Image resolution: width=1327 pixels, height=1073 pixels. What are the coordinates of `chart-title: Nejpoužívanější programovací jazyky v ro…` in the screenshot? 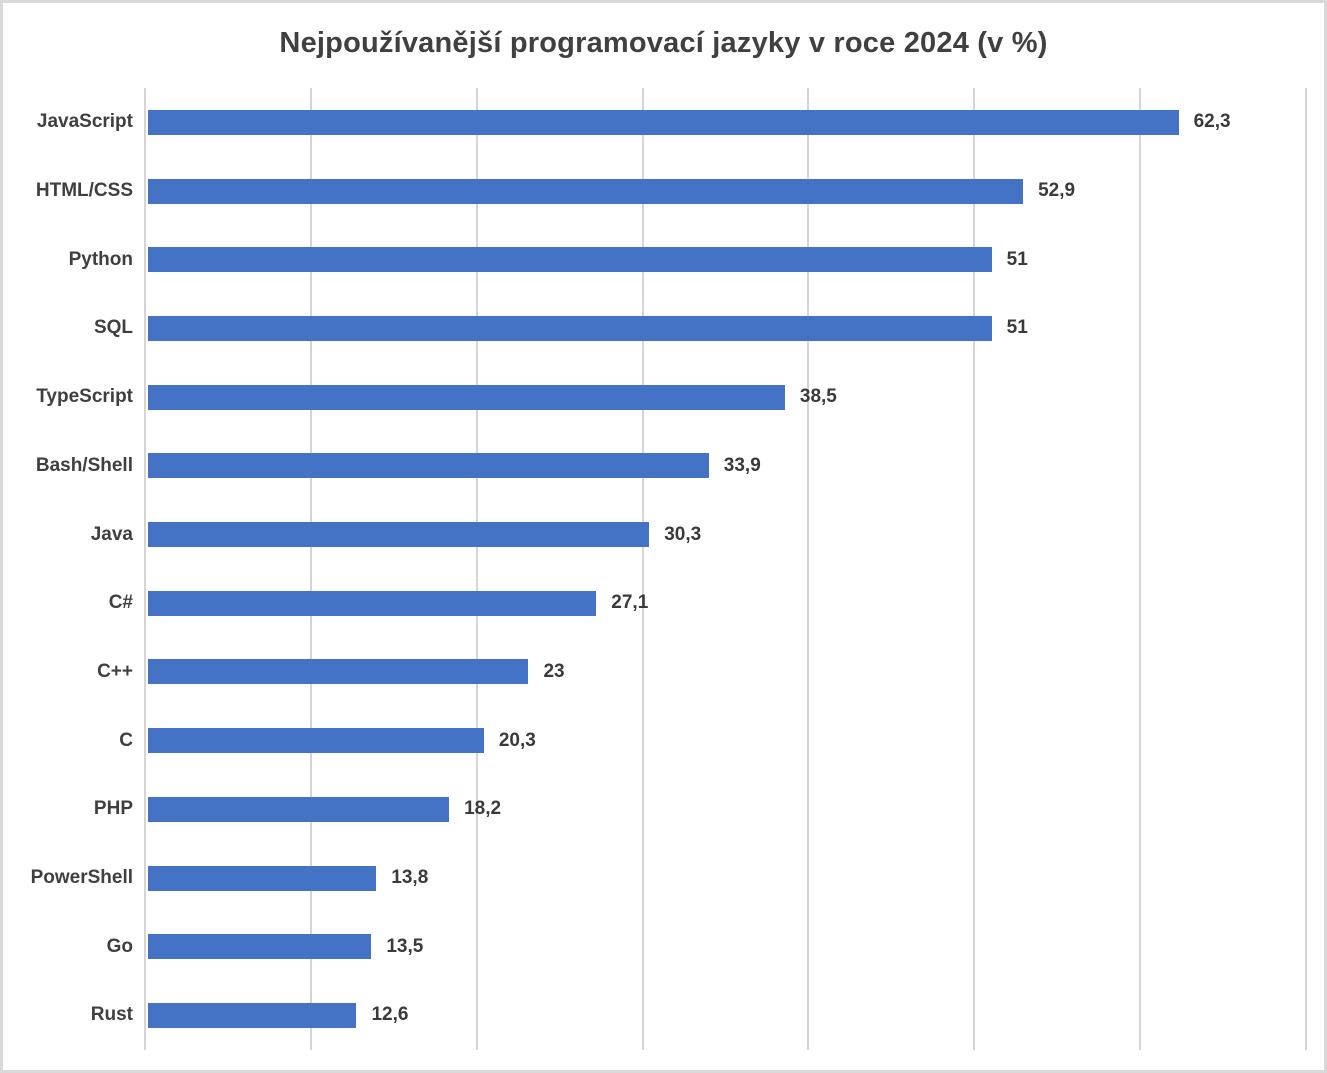 It's located at (663, 43).